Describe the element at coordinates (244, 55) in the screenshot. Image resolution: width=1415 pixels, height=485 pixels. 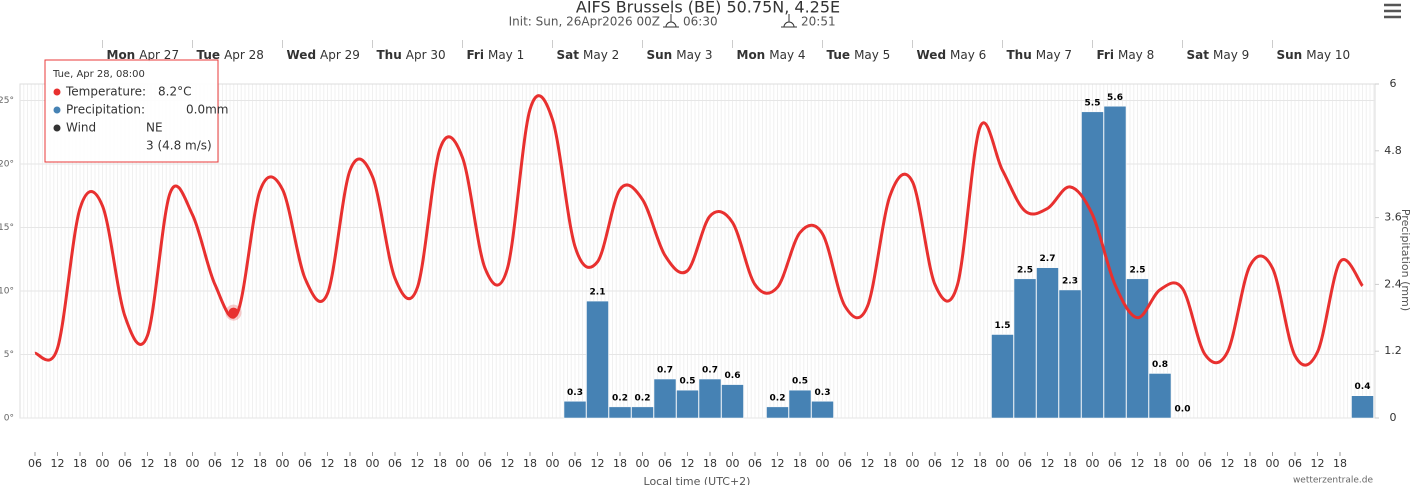
I see `day-date: Apr 28` at that location.